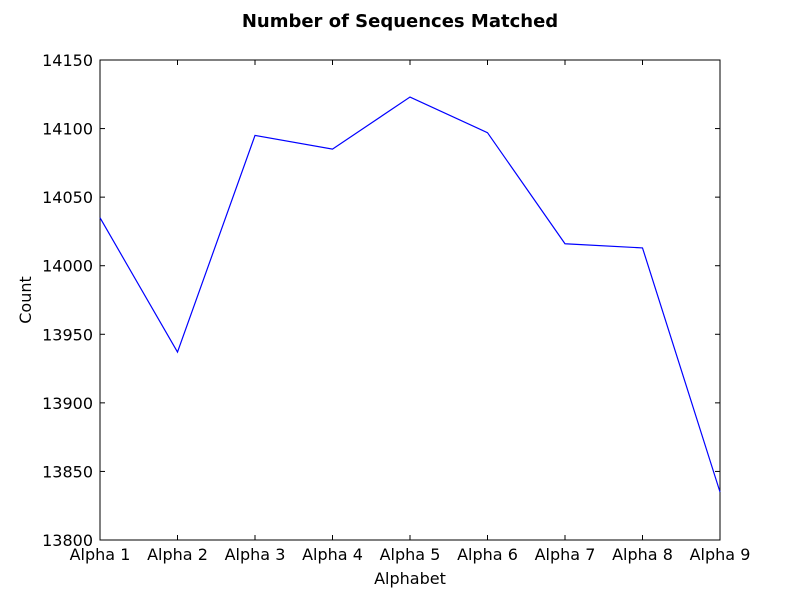 This screenshot has width=800, height=604. What do you see at coordinates (400, 21) in the screenshot?
I see `chart-title: Number of Sequences Matched` at bounding box center [400, 21].